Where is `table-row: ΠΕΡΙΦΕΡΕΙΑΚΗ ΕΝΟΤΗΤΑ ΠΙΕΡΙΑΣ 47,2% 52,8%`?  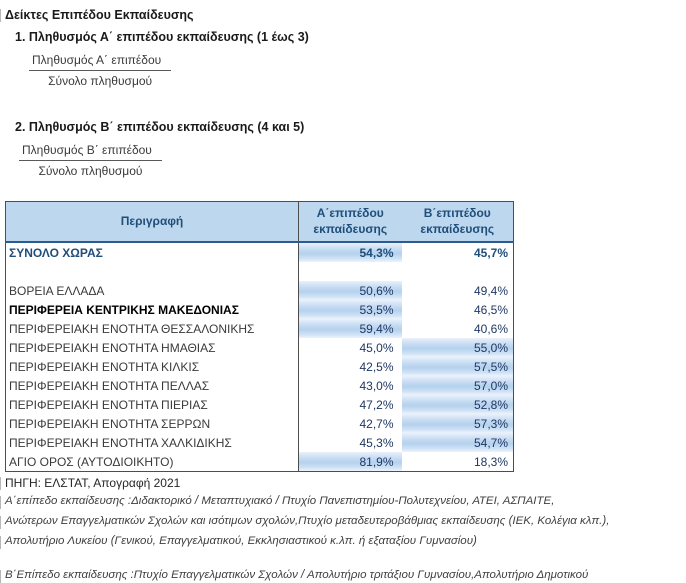 table-row: ΠΕΡΙΦΕΡΕΙΑΚΗ ΕΝΟΤΗΤΑ ΠΙΕΡΙΑΣ 47,2% 52,8% is located at coordinates (259, 404).